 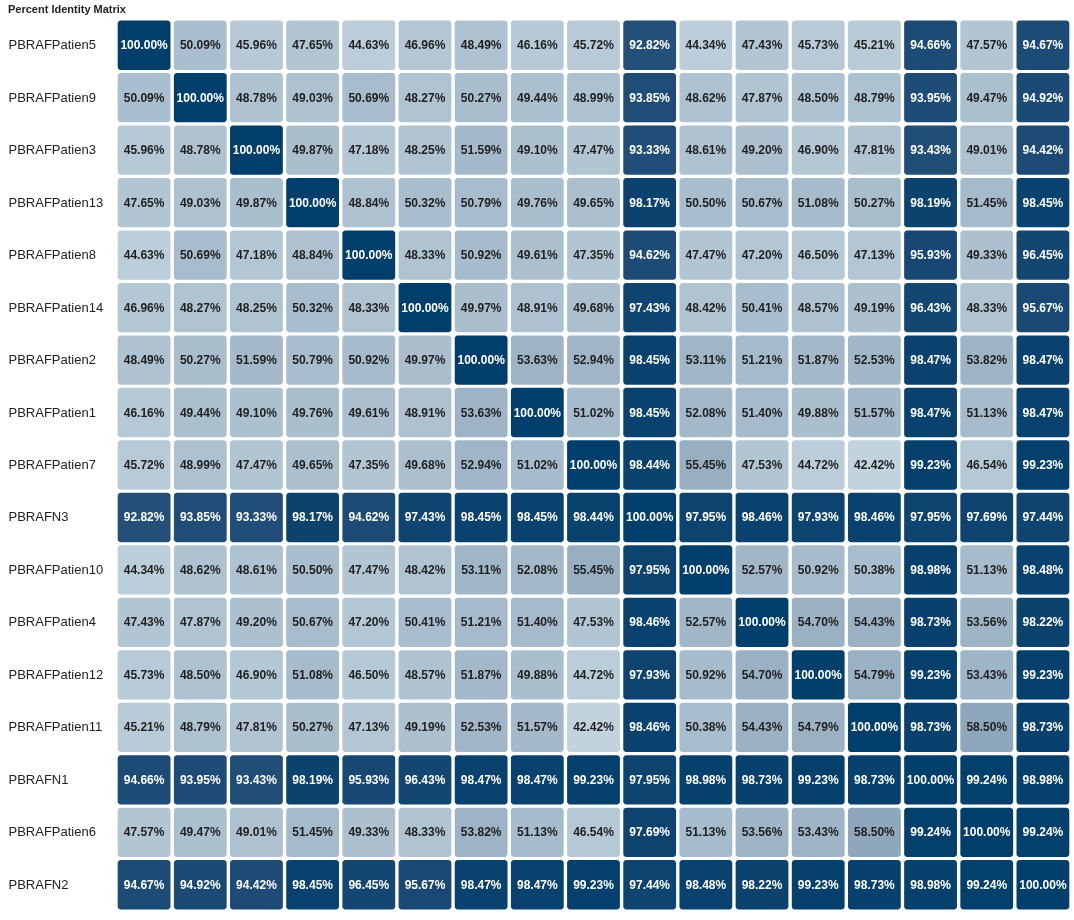 I want to click on data-label: 51.59%, so click(x=257, y=360).